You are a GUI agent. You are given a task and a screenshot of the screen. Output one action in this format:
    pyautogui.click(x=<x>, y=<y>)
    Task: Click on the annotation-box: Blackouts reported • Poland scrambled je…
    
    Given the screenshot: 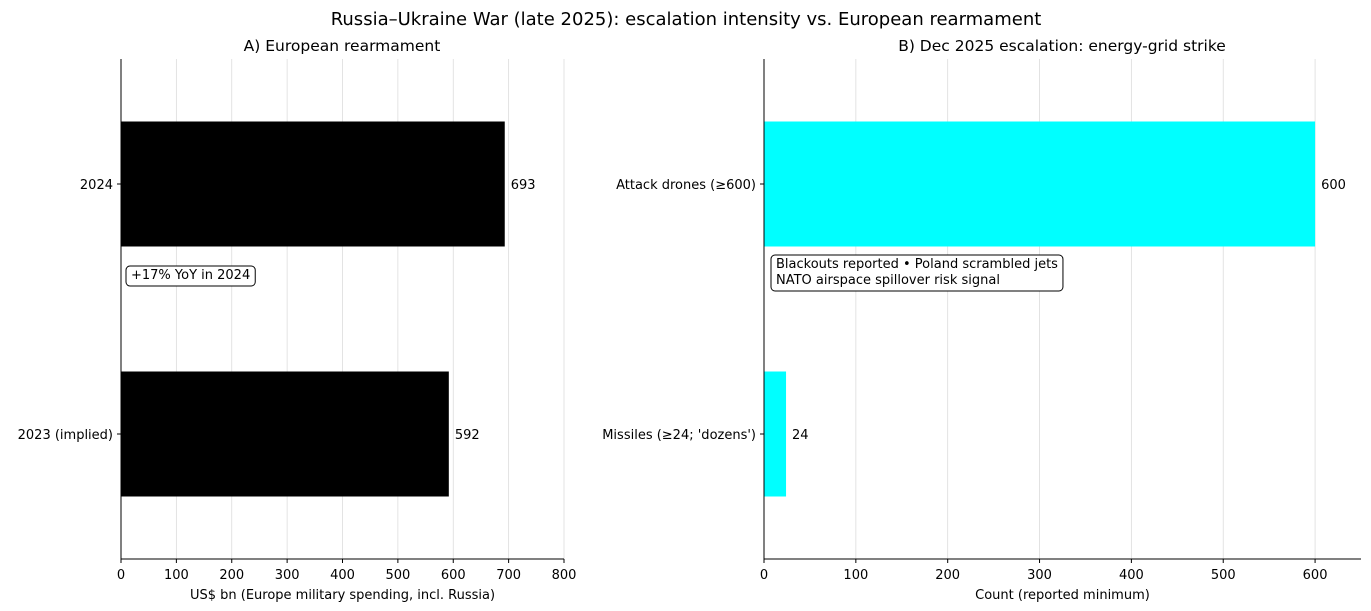 What is the action you would take?
    pyautogui.click(x=917, y=273)
    